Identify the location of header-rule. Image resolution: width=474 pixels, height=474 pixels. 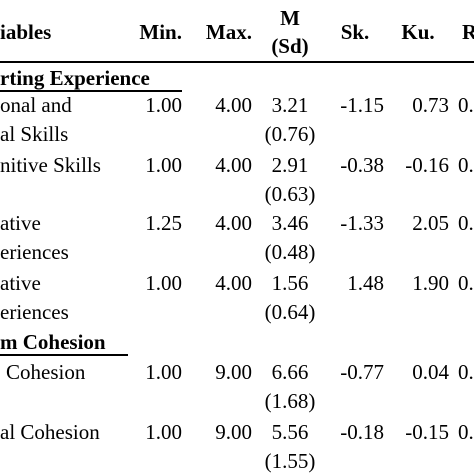
(237, 62).